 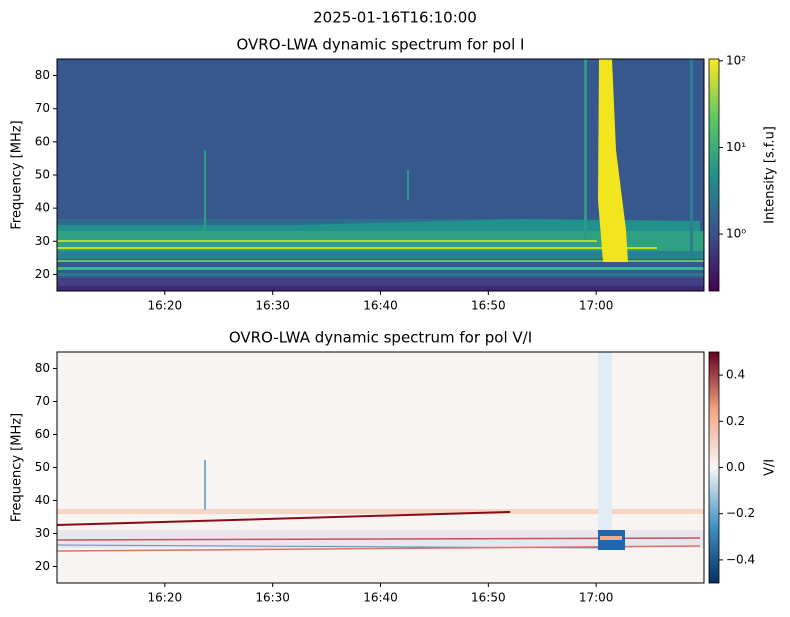 What do you see at coordinates (770, 175) in the screenshot?
I see `colorbar-label: Intensity [s.f.u]` at bounding box center [770, 175].